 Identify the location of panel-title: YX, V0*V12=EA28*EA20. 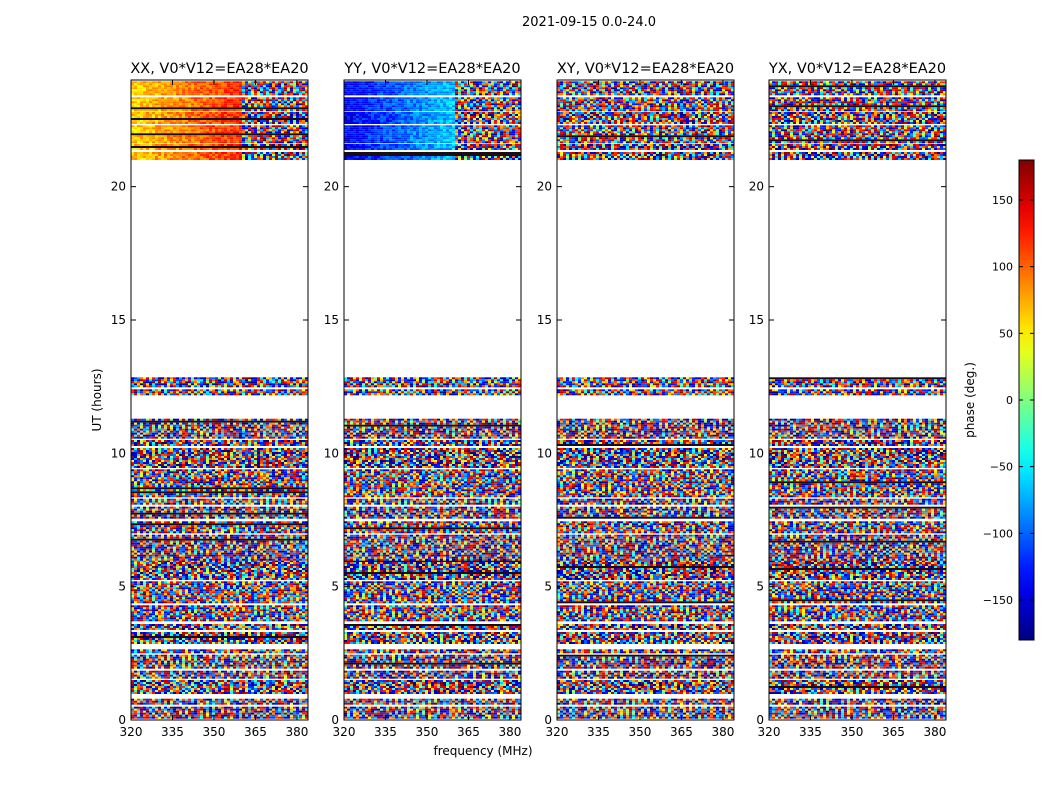
(857, 69).